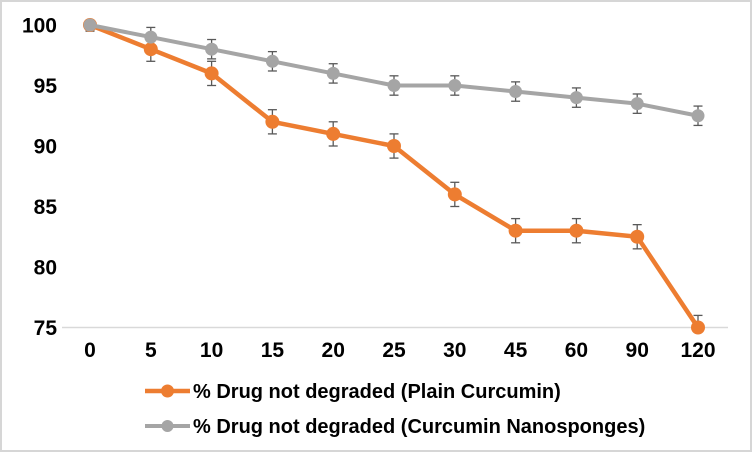 The image size is (752, 452). Describe the element at coordinates (39, 26) in the screenshot. I see `y-tick-label: 100` at that location.